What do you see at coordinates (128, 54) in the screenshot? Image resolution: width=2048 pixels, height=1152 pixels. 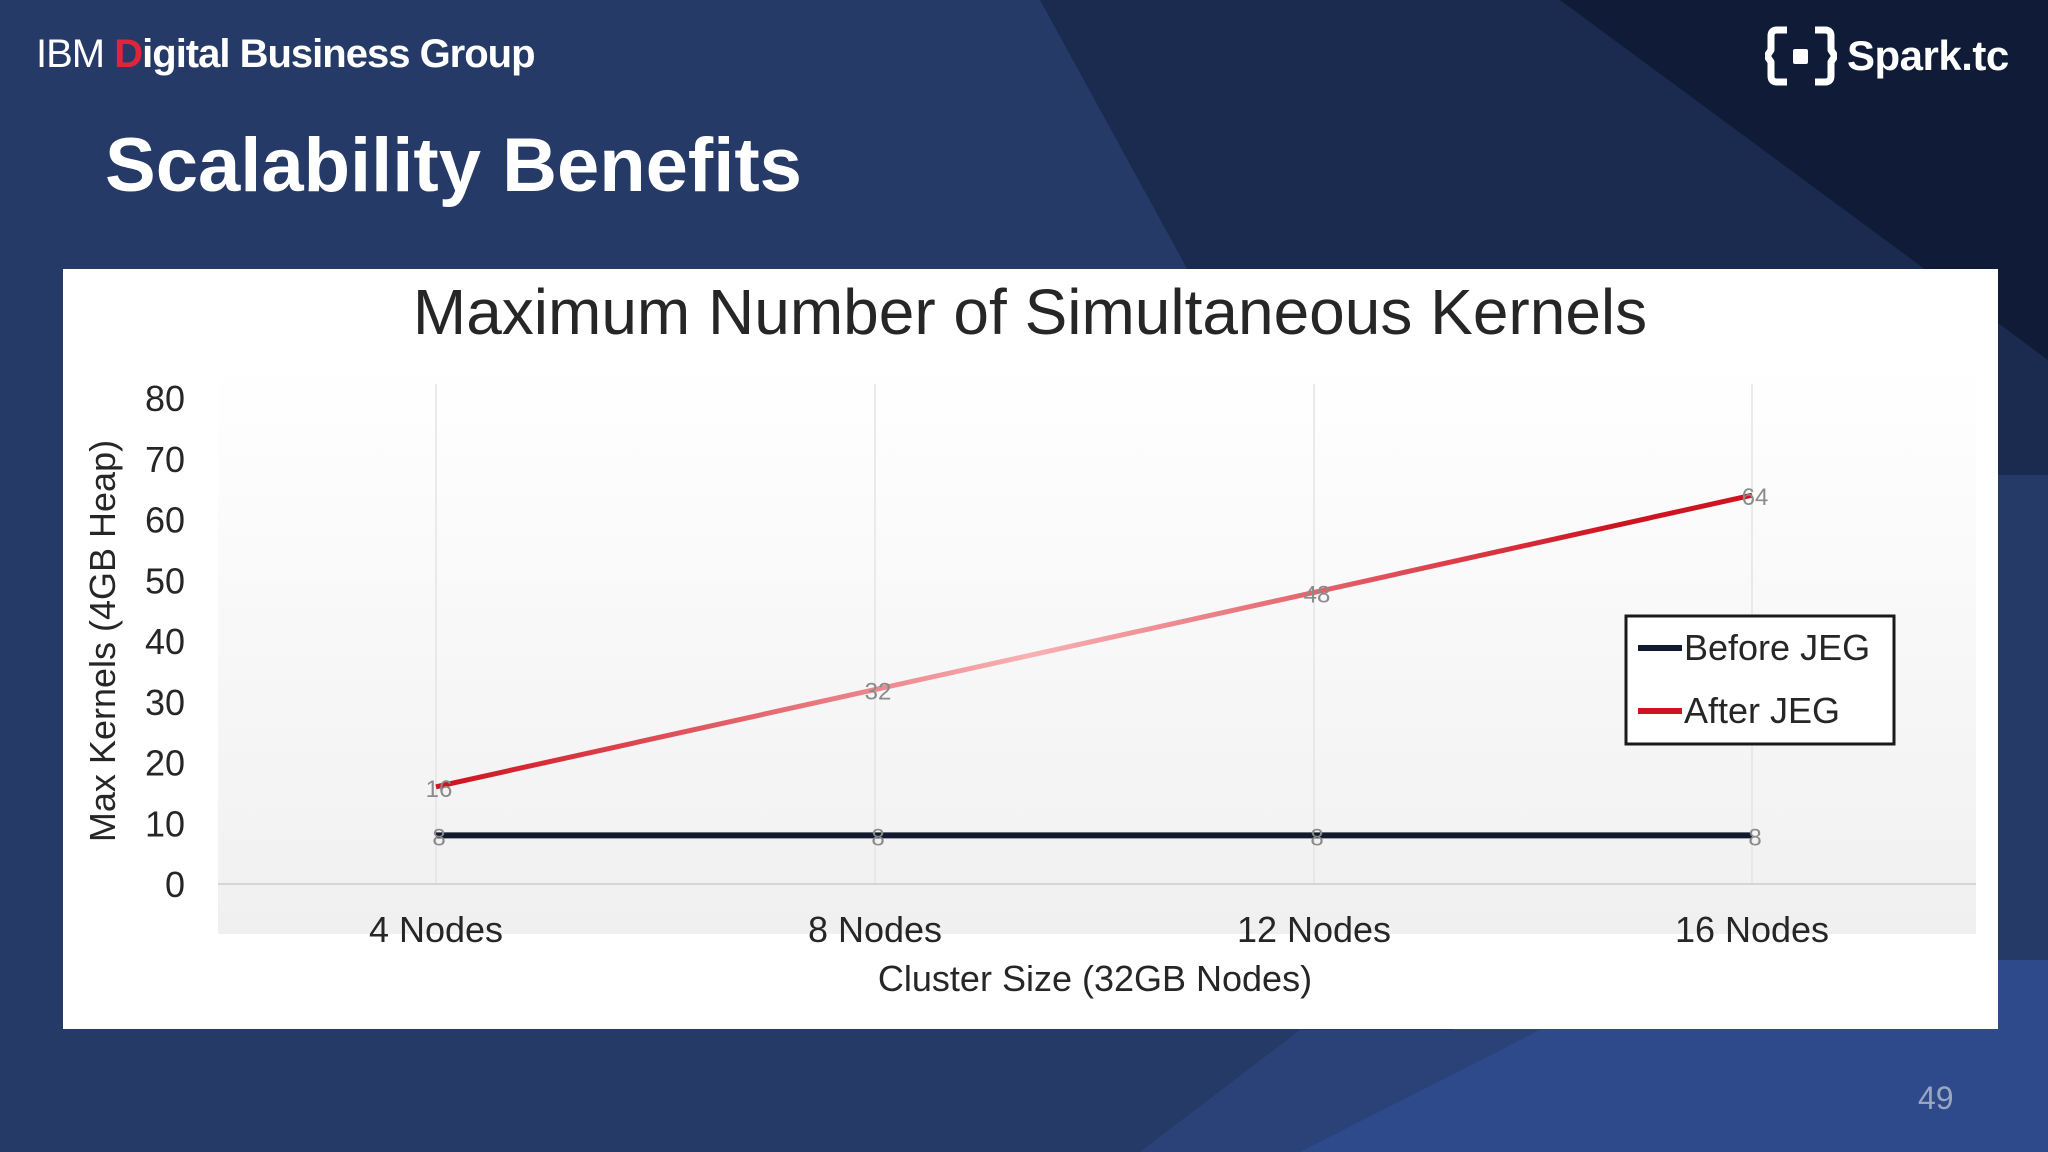 I see `brand-digital-initial: D` at bounding box center [128, 54].